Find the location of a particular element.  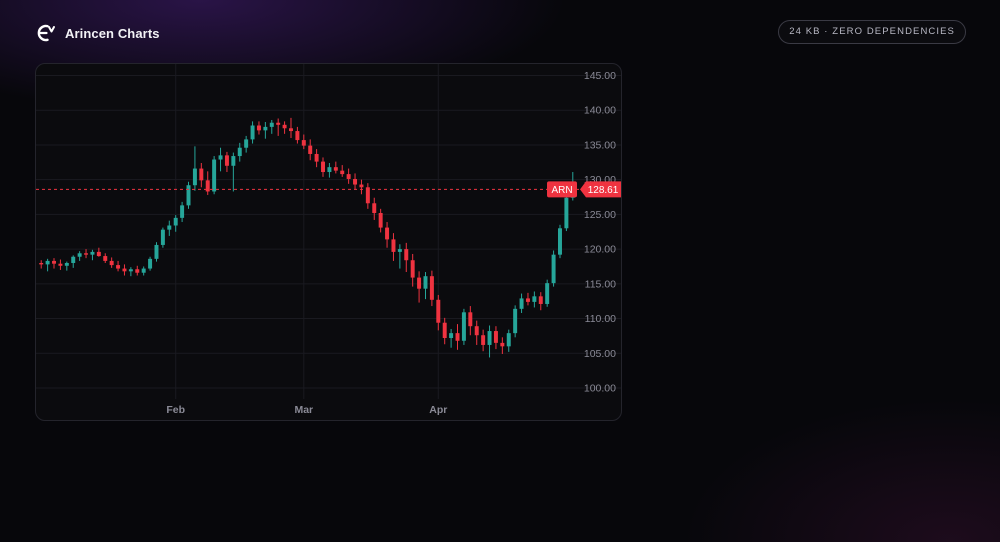

x-tick-label: Mar is located at coordinates (303, 410).